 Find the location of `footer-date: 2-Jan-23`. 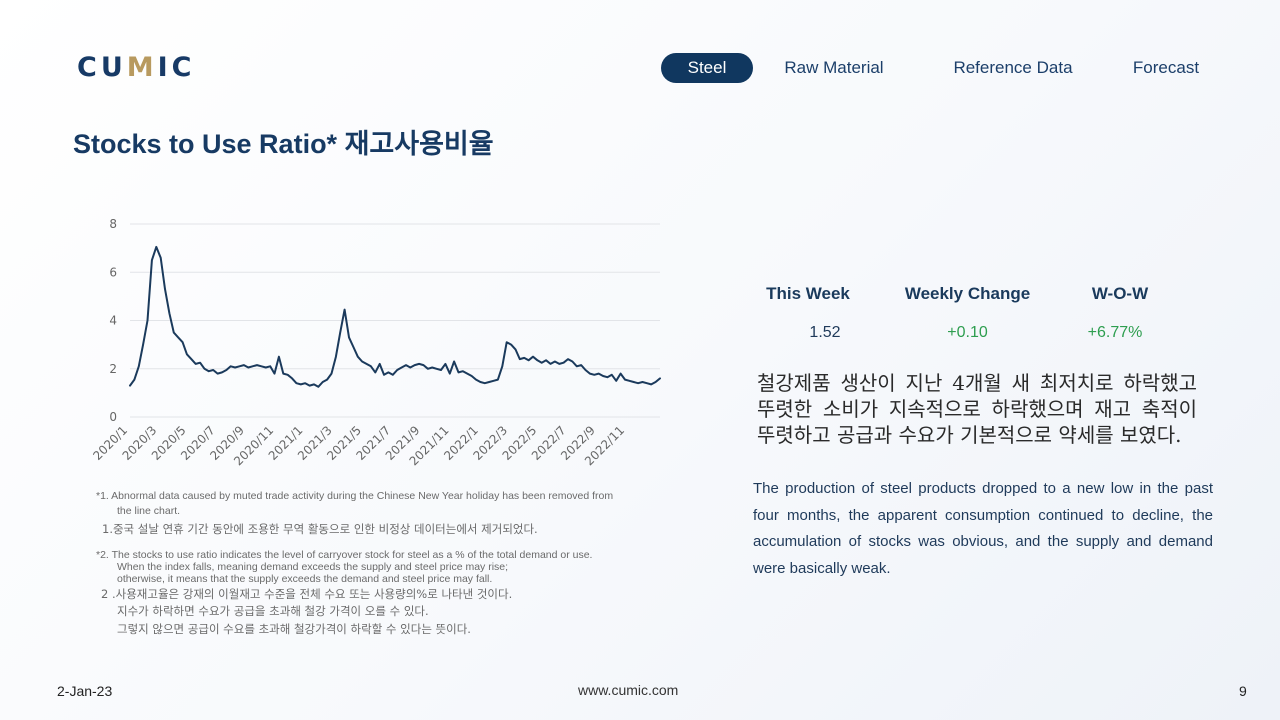

footer-date: 2-Jan-23 is located at coordinates (85, 691).